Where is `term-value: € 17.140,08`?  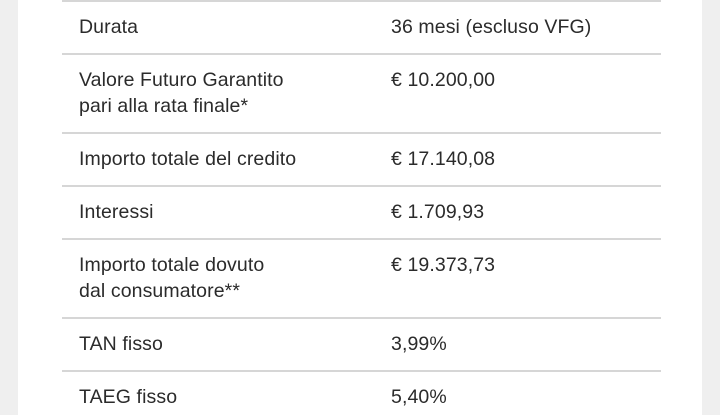
term-value: € 17.140,08 is located at coordinates (443, 159).